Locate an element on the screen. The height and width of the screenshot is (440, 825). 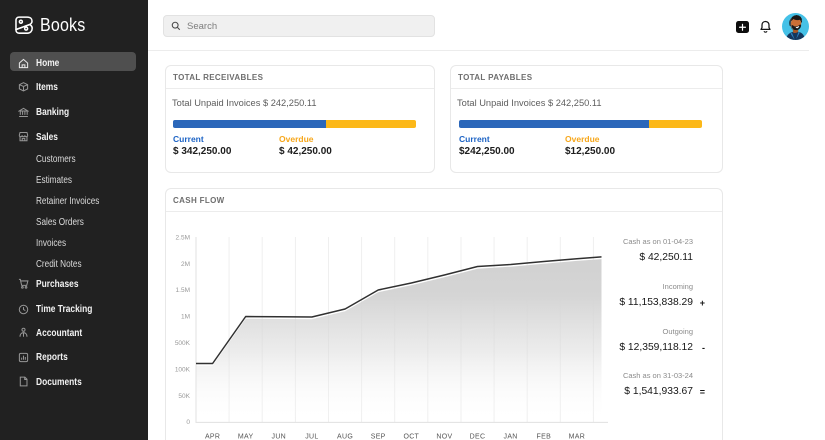
svg-text: 500K is located at coordinates (183, 343).